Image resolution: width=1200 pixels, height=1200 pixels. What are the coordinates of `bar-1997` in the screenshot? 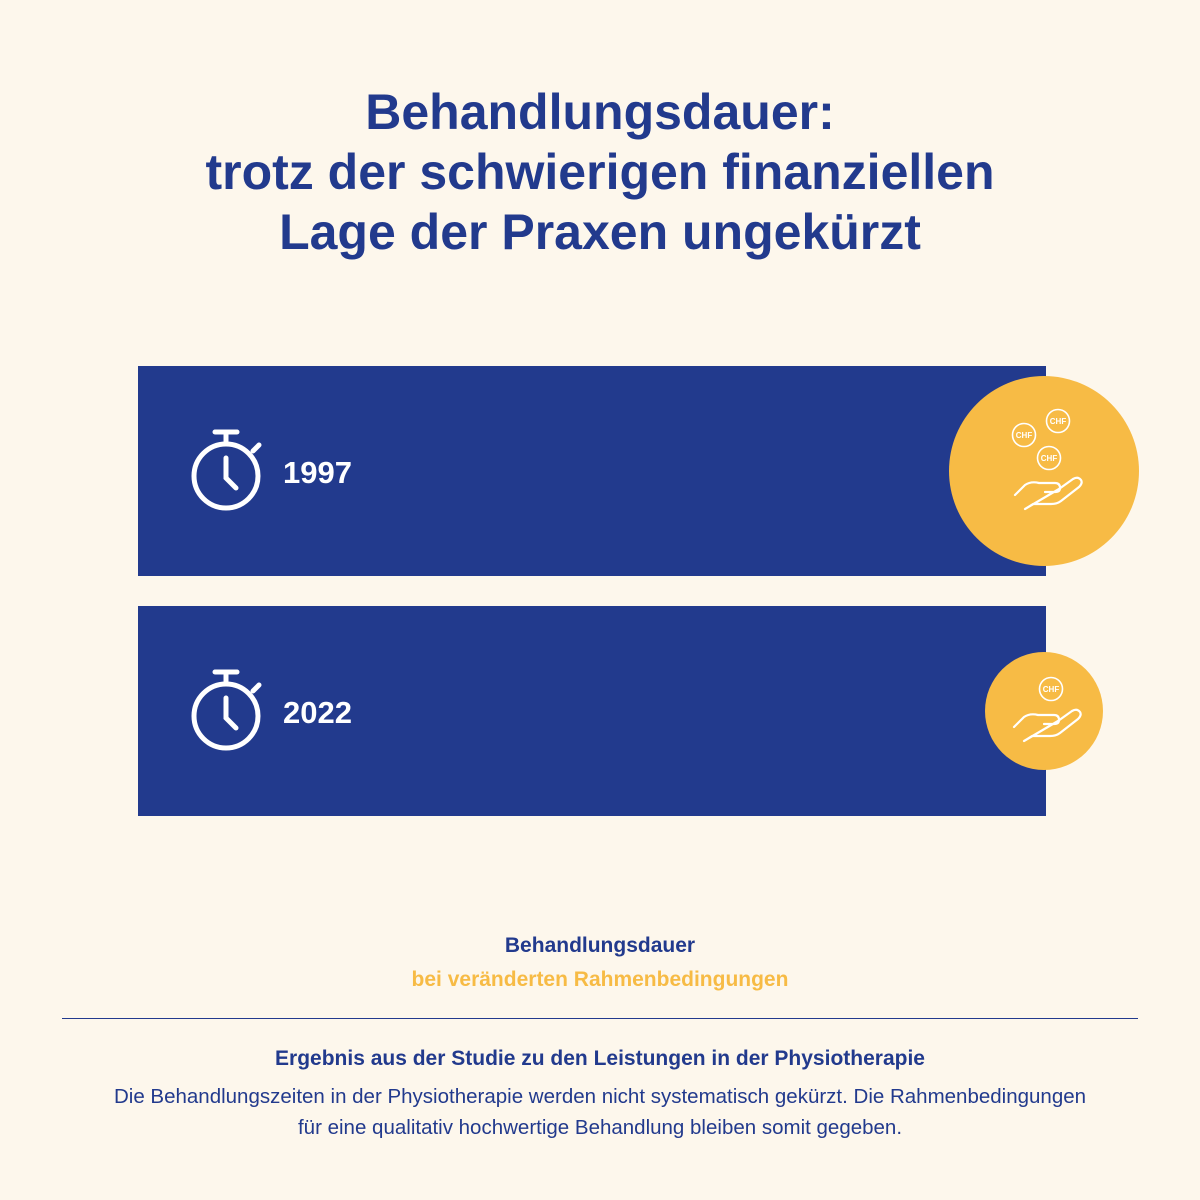 It's located at (592, 471).